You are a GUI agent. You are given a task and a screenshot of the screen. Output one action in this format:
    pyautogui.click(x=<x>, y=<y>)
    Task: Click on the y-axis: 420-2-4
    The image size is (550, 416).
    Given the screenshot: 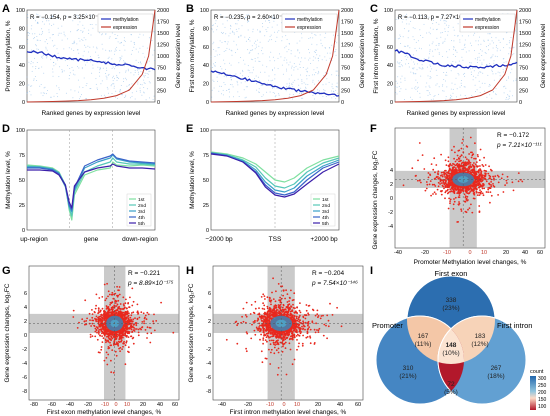 What is the action you would take?
    pyautogui.click(x=390, y=199)
    